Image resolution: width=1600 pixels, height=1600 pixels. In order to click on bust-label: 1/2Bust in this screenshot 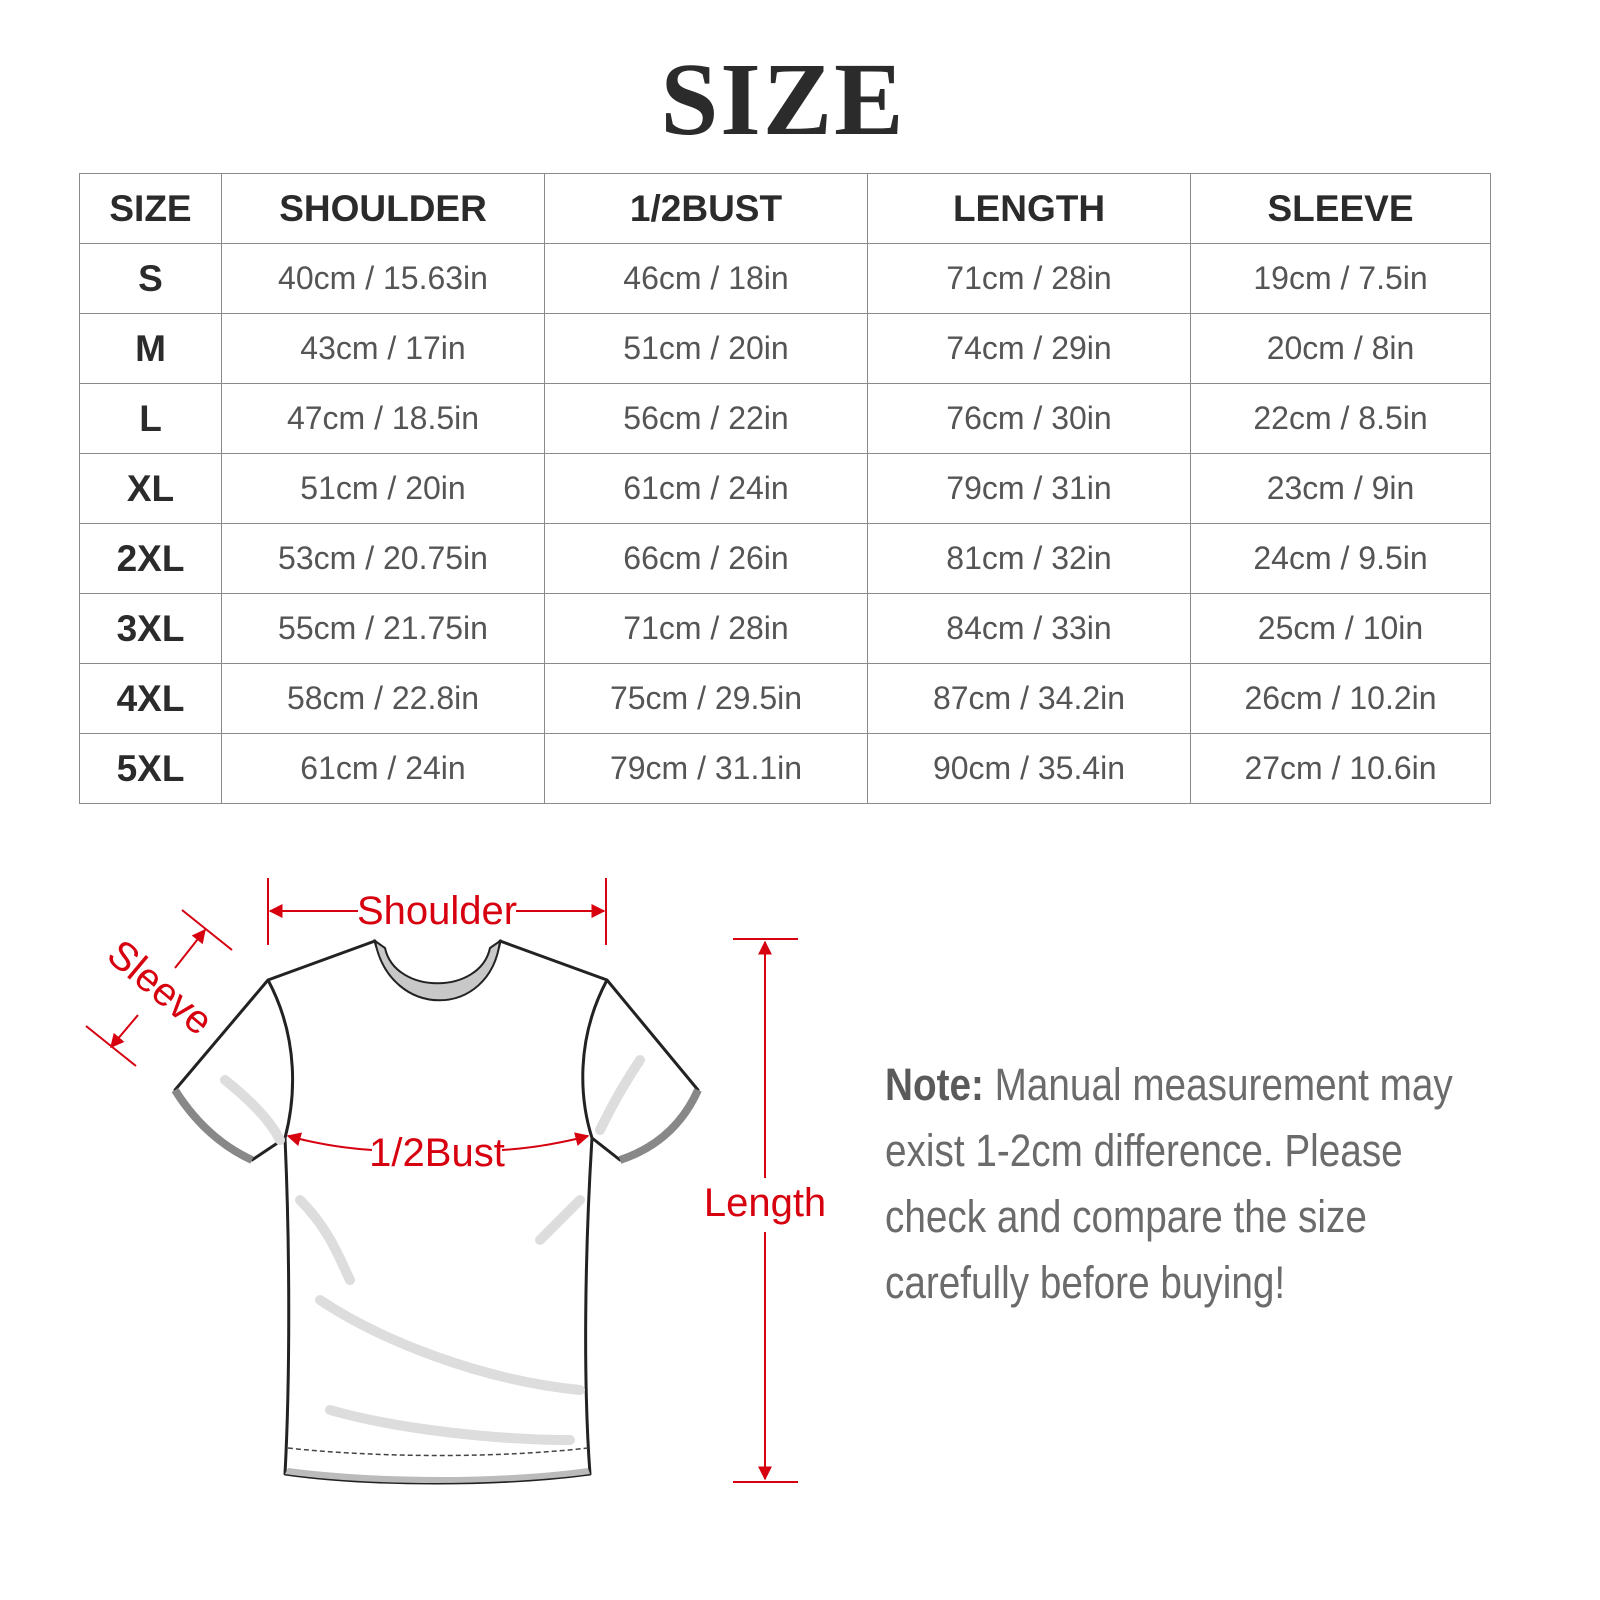, I will do `click(437, 1153)`.